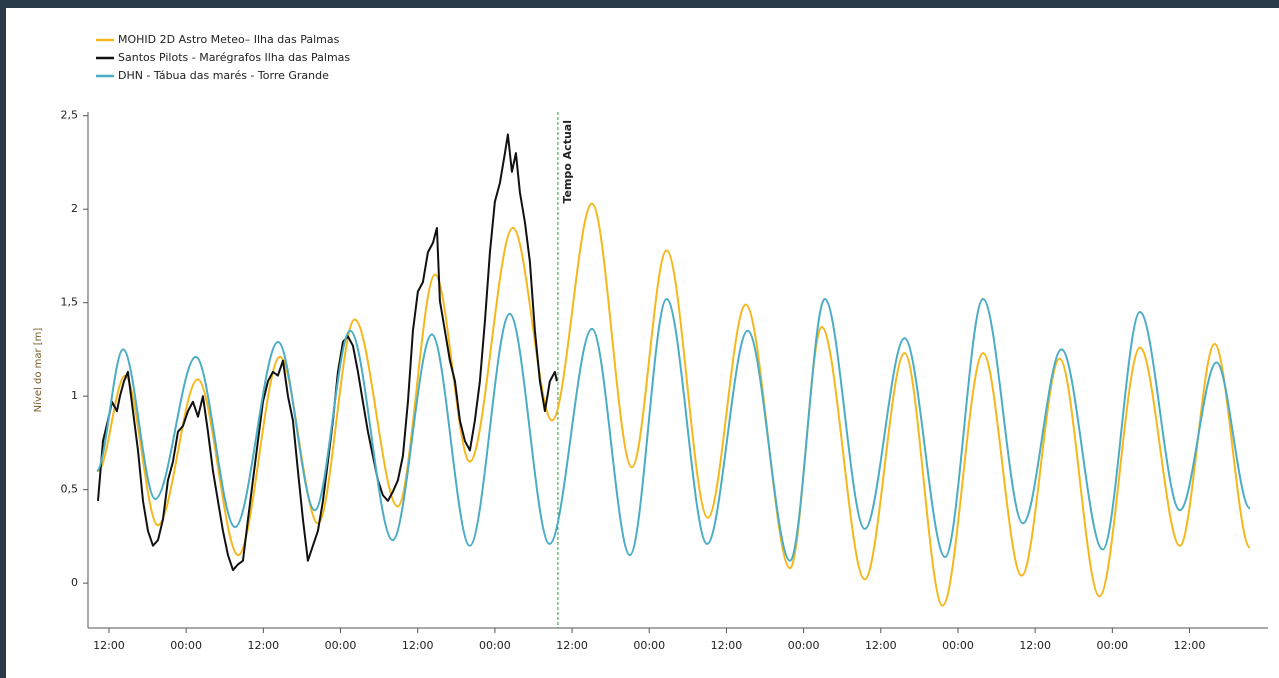  Describe the element at coordinates (223, 75) in the screenshot. I see `legend-label: DHN - Tábua das marés - Torre Grande` at that location.